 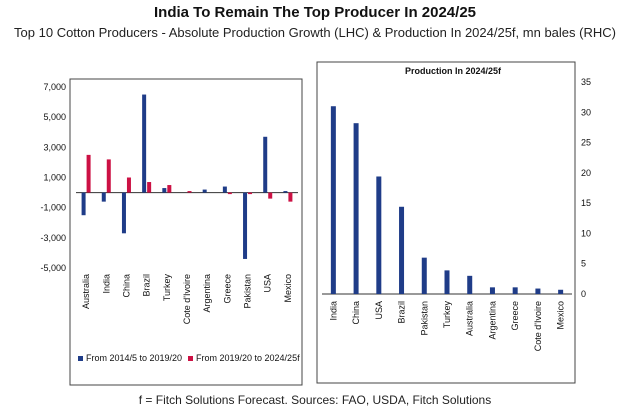 What do you see at coordinates (187, 299) in the screenshot?
I see `left-category-label: Cote d'Ivoire` at bounding box center [187, 299].